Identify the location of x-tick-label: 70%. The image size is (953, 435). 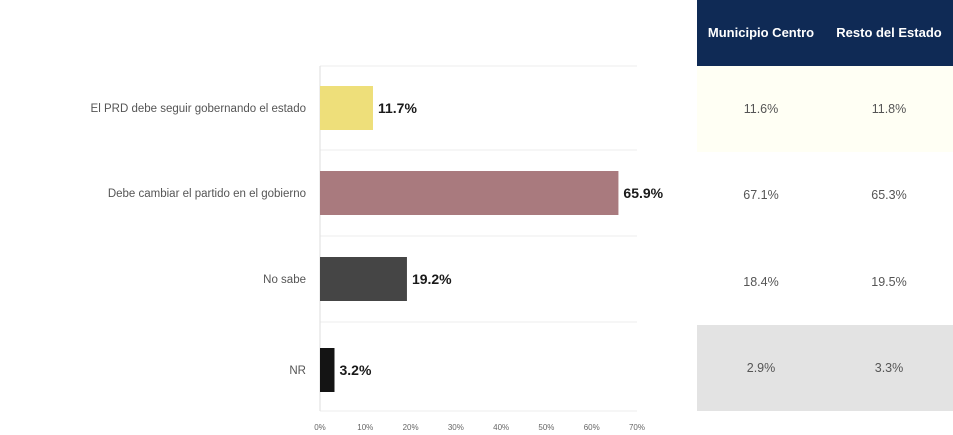
(637, 427).